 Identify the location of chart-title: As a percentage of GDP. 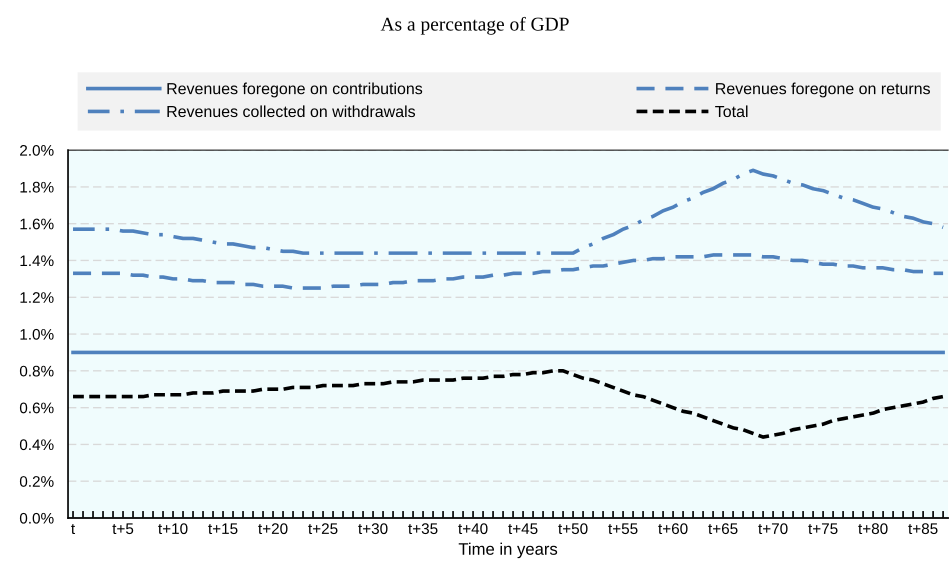
(474, 25).